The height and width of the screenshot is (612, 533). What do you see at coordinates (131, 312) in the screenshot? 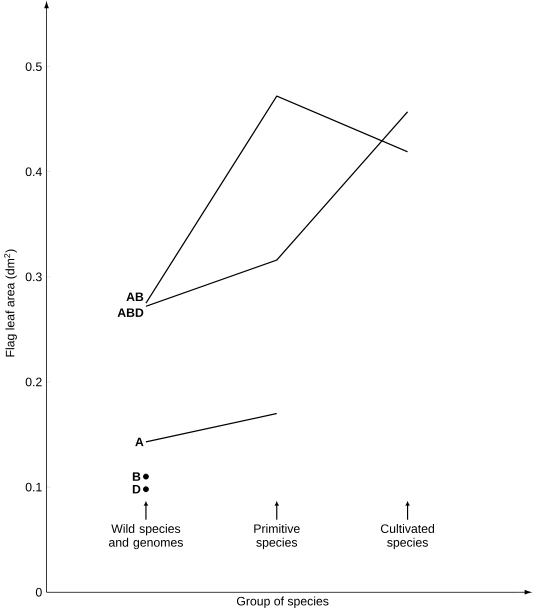
I see `series-label: ABD` at bounding box center [131, 312].